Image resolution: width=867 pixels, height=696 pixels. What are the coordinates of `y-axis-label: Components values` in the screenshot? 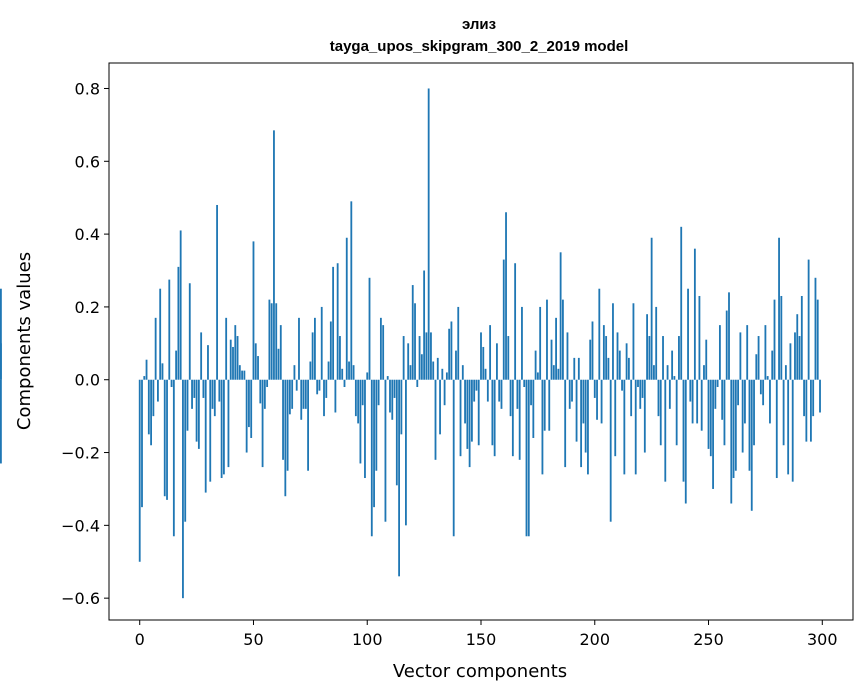 It's located at (24, 341).